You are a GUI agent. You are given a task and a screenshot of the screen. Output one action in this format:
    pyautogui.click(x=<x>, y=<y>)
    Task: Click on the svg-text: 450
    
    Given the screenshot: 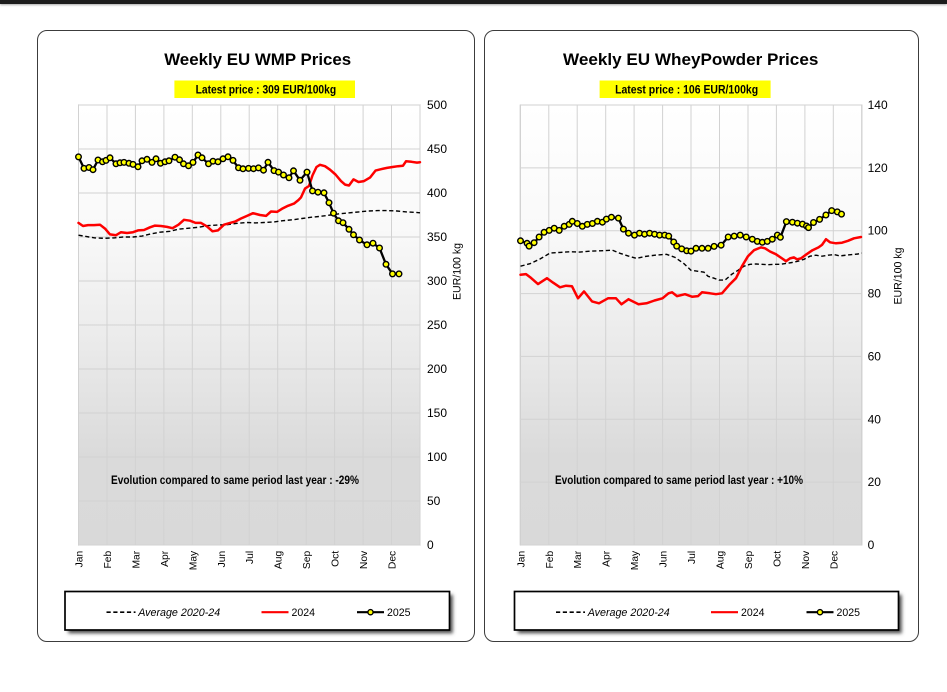 What is the action you would take?
    pyautogui.click(x=437, y=149)
    